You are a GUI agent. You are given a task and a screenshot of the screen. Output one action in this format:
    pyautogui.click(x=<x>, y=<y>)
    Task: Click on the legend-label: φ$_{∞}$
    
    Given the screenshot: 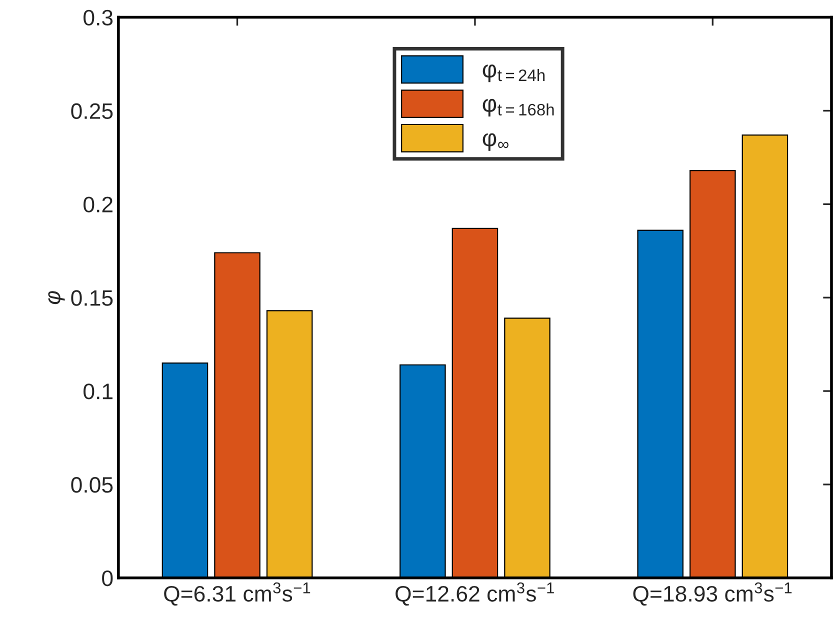 What is the action you would take?
    pyautogui.click(x=495, y=142)
    